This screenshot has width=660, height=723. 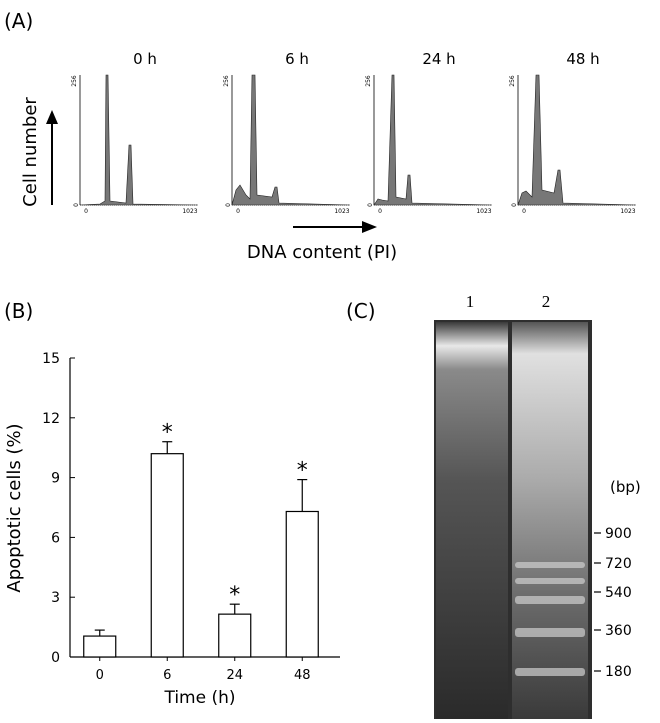 I want to click on marker-label: 720, so click(x=618, y=564).